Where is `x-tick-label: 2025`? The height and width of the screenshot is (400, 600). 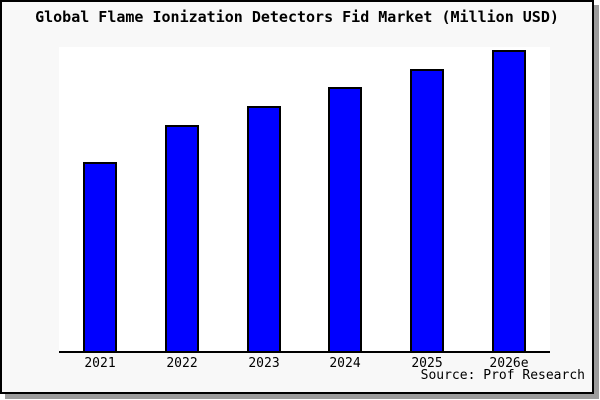 x-tick-label: 2025 is located at coordinates (427, 363).